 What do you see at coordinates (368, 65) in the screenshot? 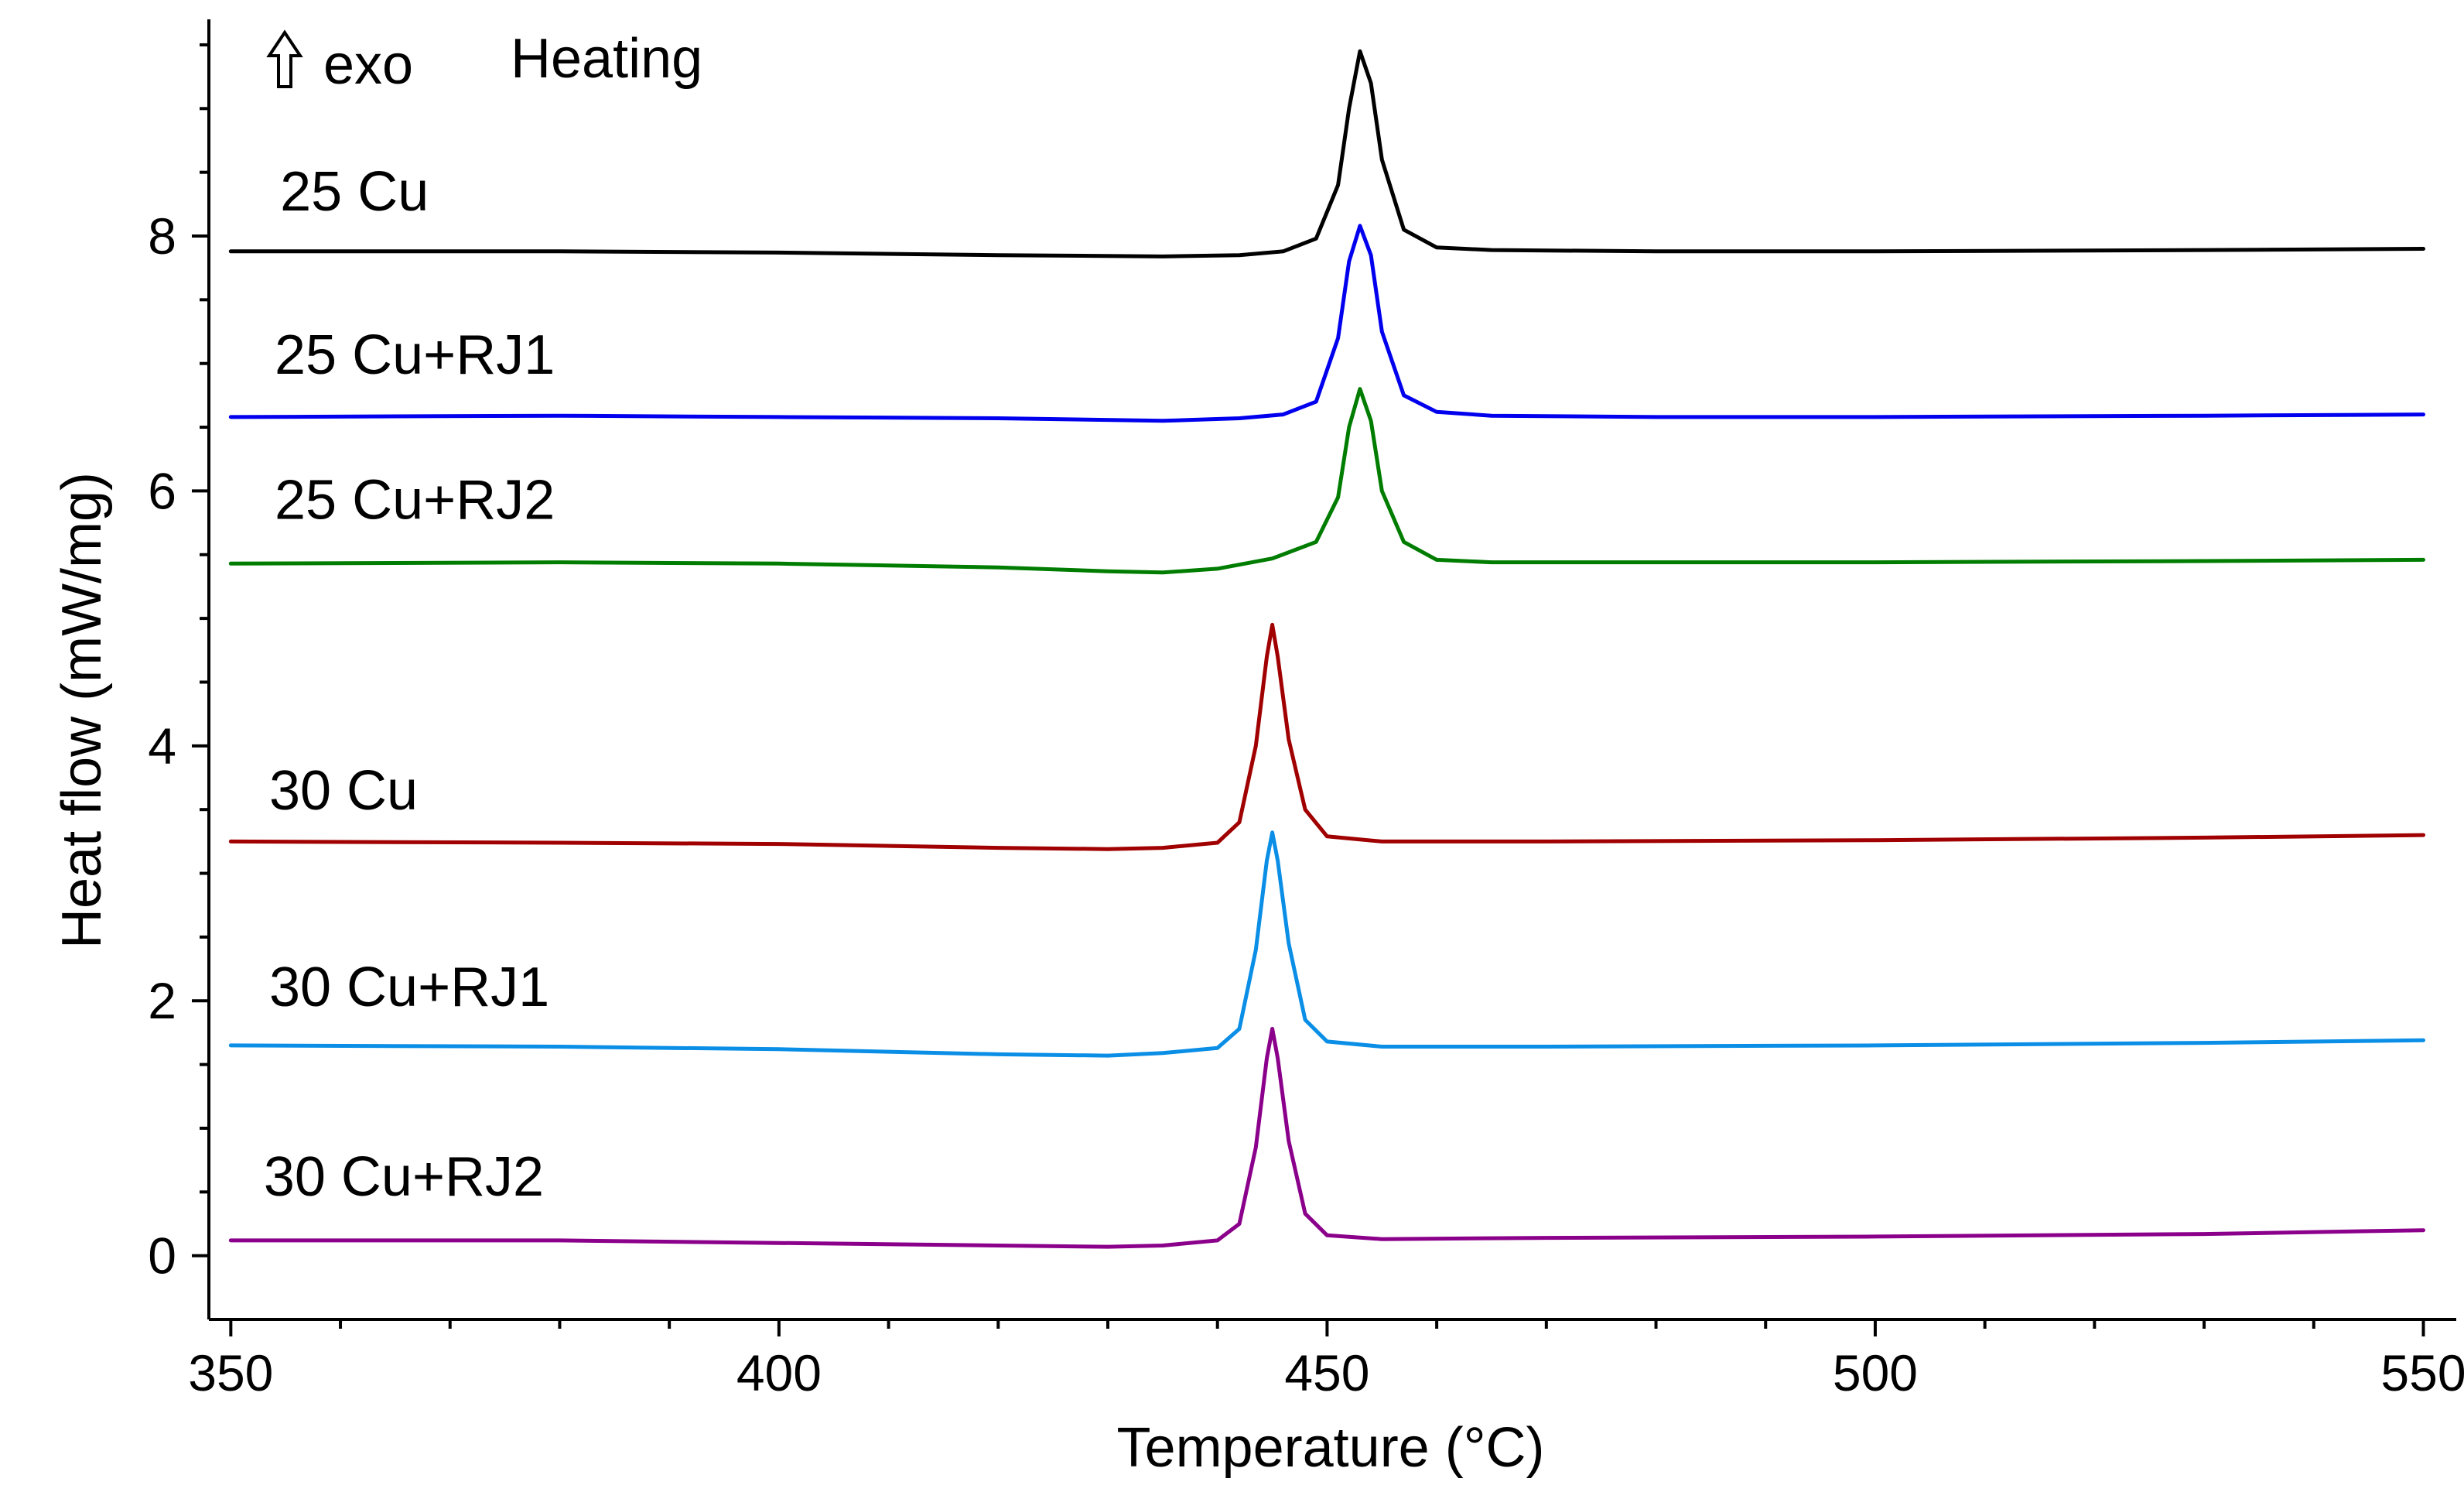
I see `exo-label: exo` at bounding box center [368, 65].